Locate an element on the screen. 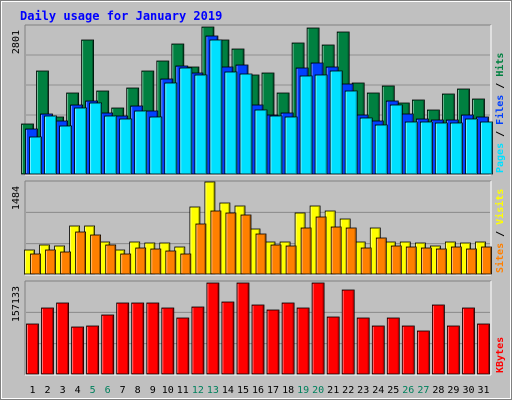 The height and width of the screenshot is (400, 512). day-label-28: 28 is located at coordinates (438, 390).